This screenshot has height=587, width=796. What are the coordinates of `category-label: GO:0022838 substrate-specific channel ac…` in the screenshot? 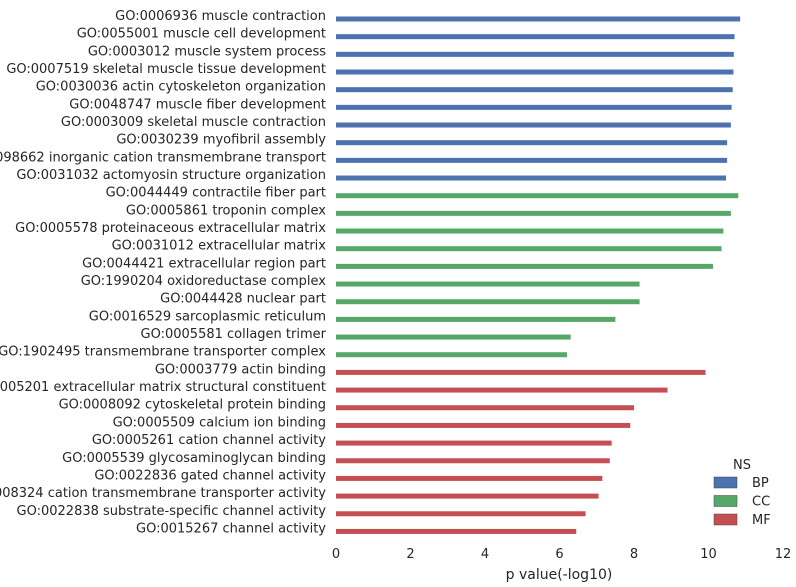 It's located at (172, 511).